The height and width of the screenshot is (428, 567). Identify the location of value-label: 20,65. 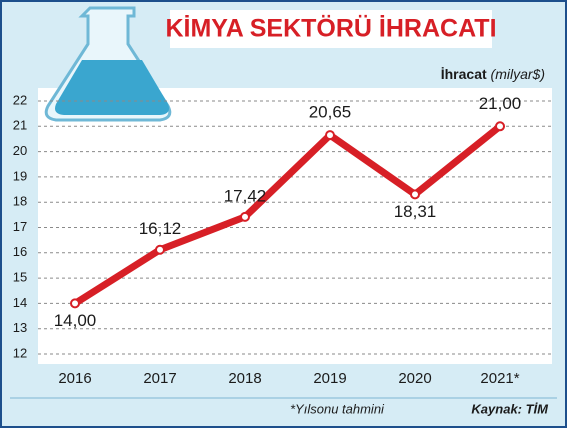
(330, 112).